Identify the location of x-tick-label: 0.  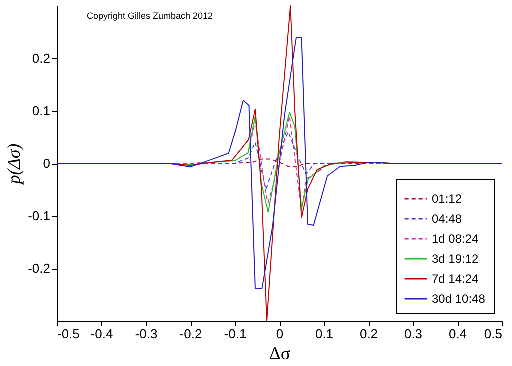
(280, 334).